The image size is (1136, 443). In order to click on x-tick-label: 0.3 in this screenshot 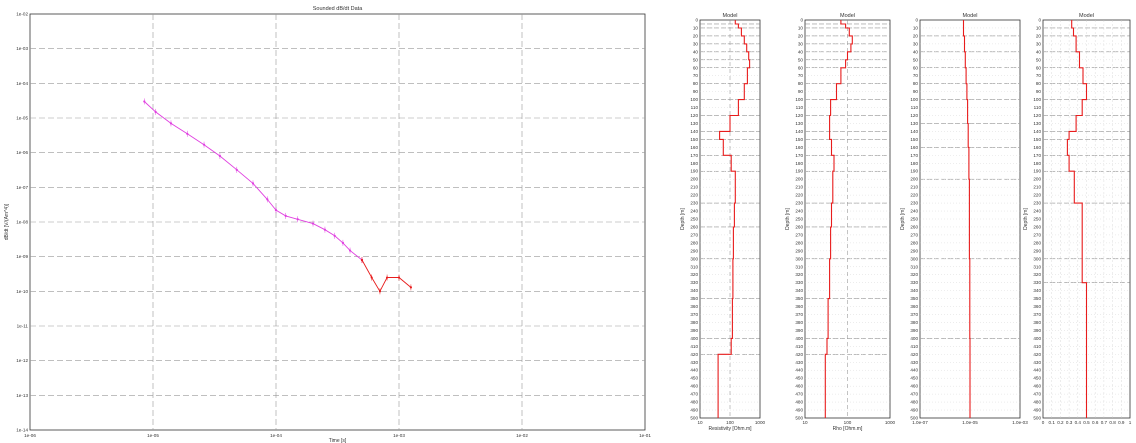, I will do `click(1069, 422)`.